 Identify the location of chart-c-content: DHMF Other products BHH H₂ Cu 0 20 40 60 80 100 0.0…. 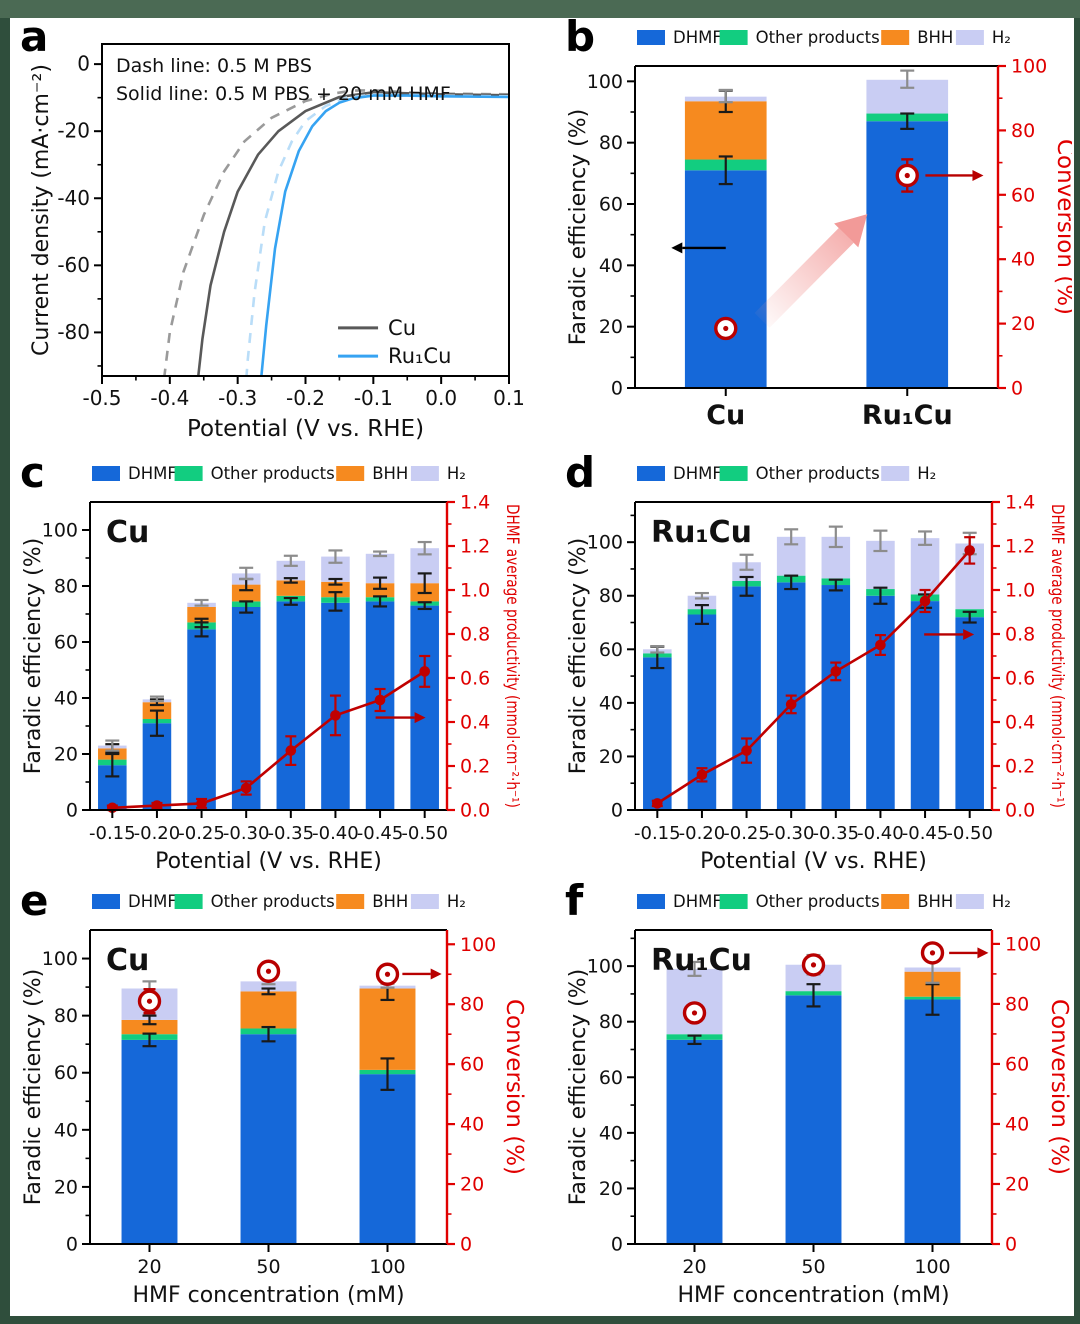
(271, 669).